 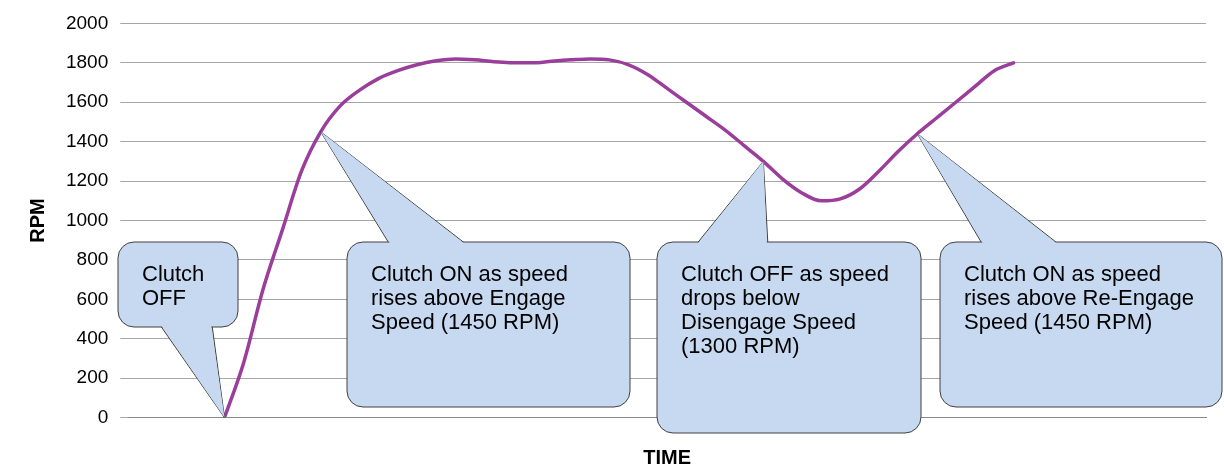 I want to click on y-tick-label: 1200, so click(x=87, y=180).